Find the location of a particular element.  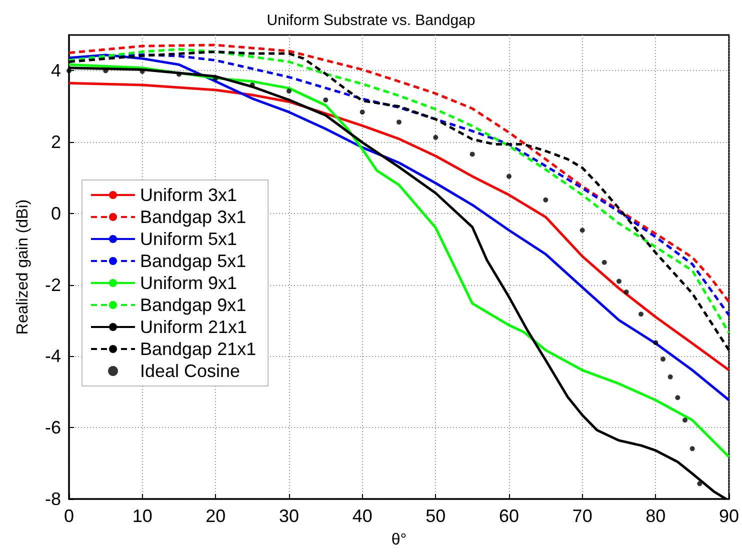

x-tick-label: 30 is located at coordinates (289, 516).